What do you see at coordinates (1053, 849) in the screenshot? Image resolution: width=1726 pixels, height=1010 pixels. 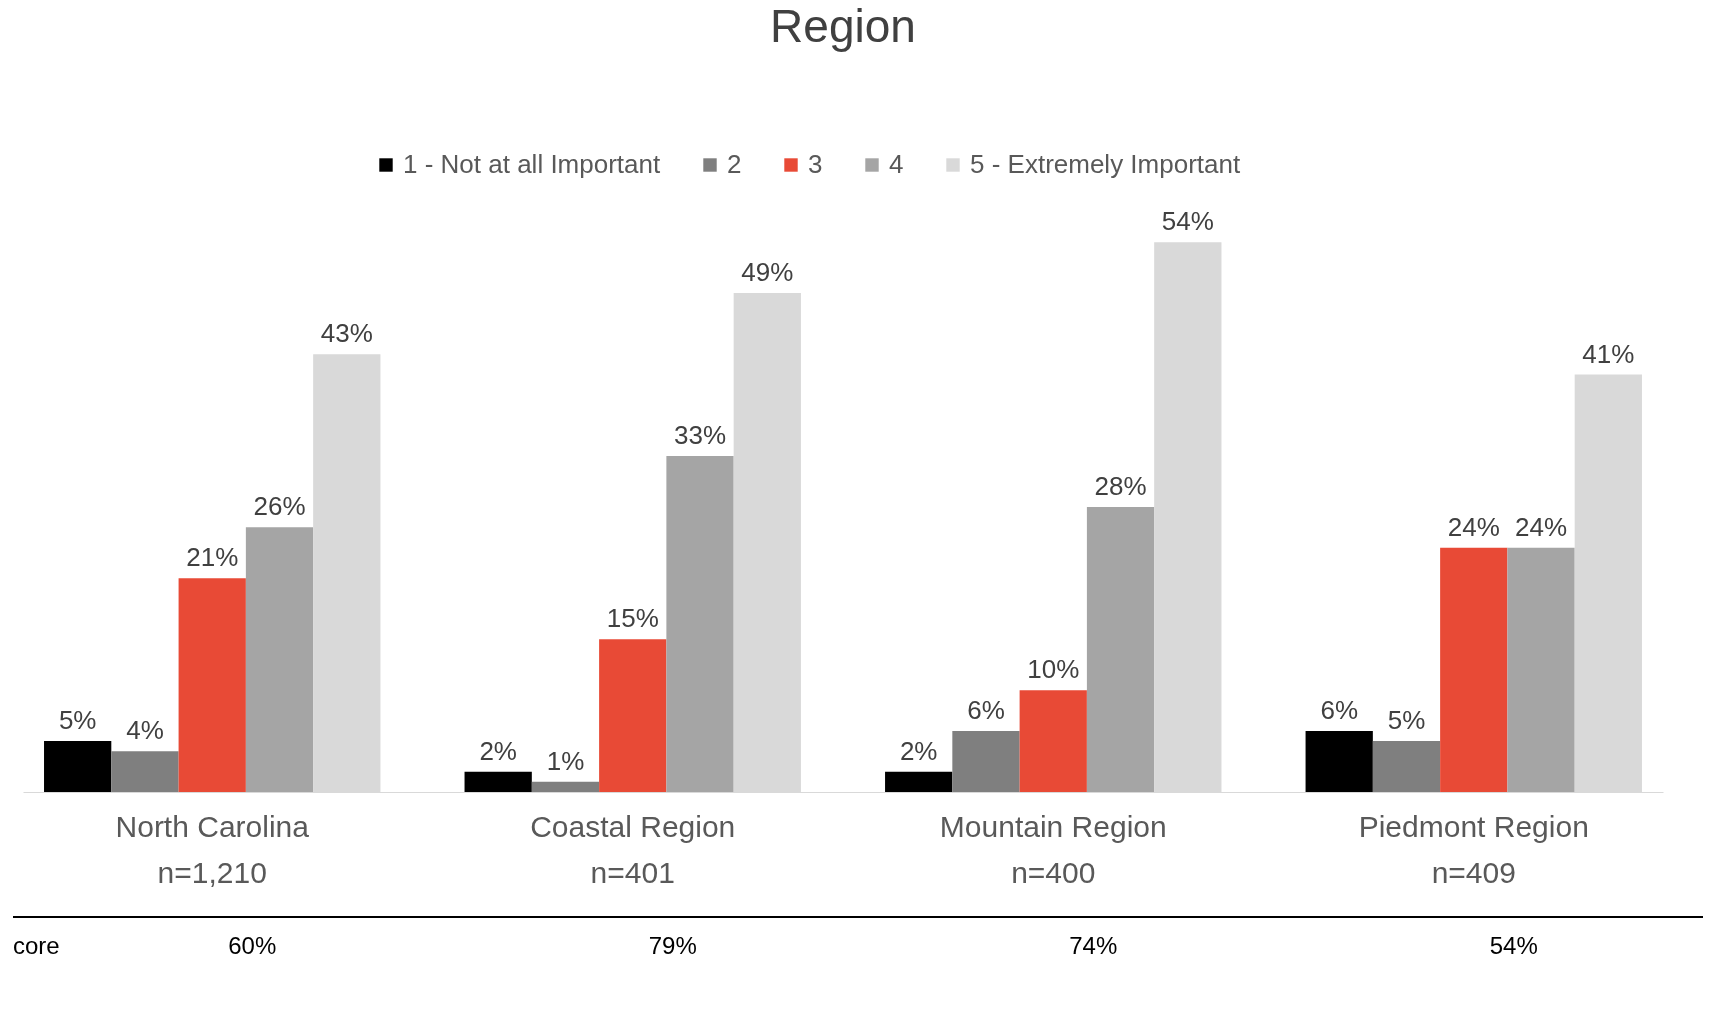 I see `x-tick-label: Mountain Region n=400` at bounding box center [1053, 849].